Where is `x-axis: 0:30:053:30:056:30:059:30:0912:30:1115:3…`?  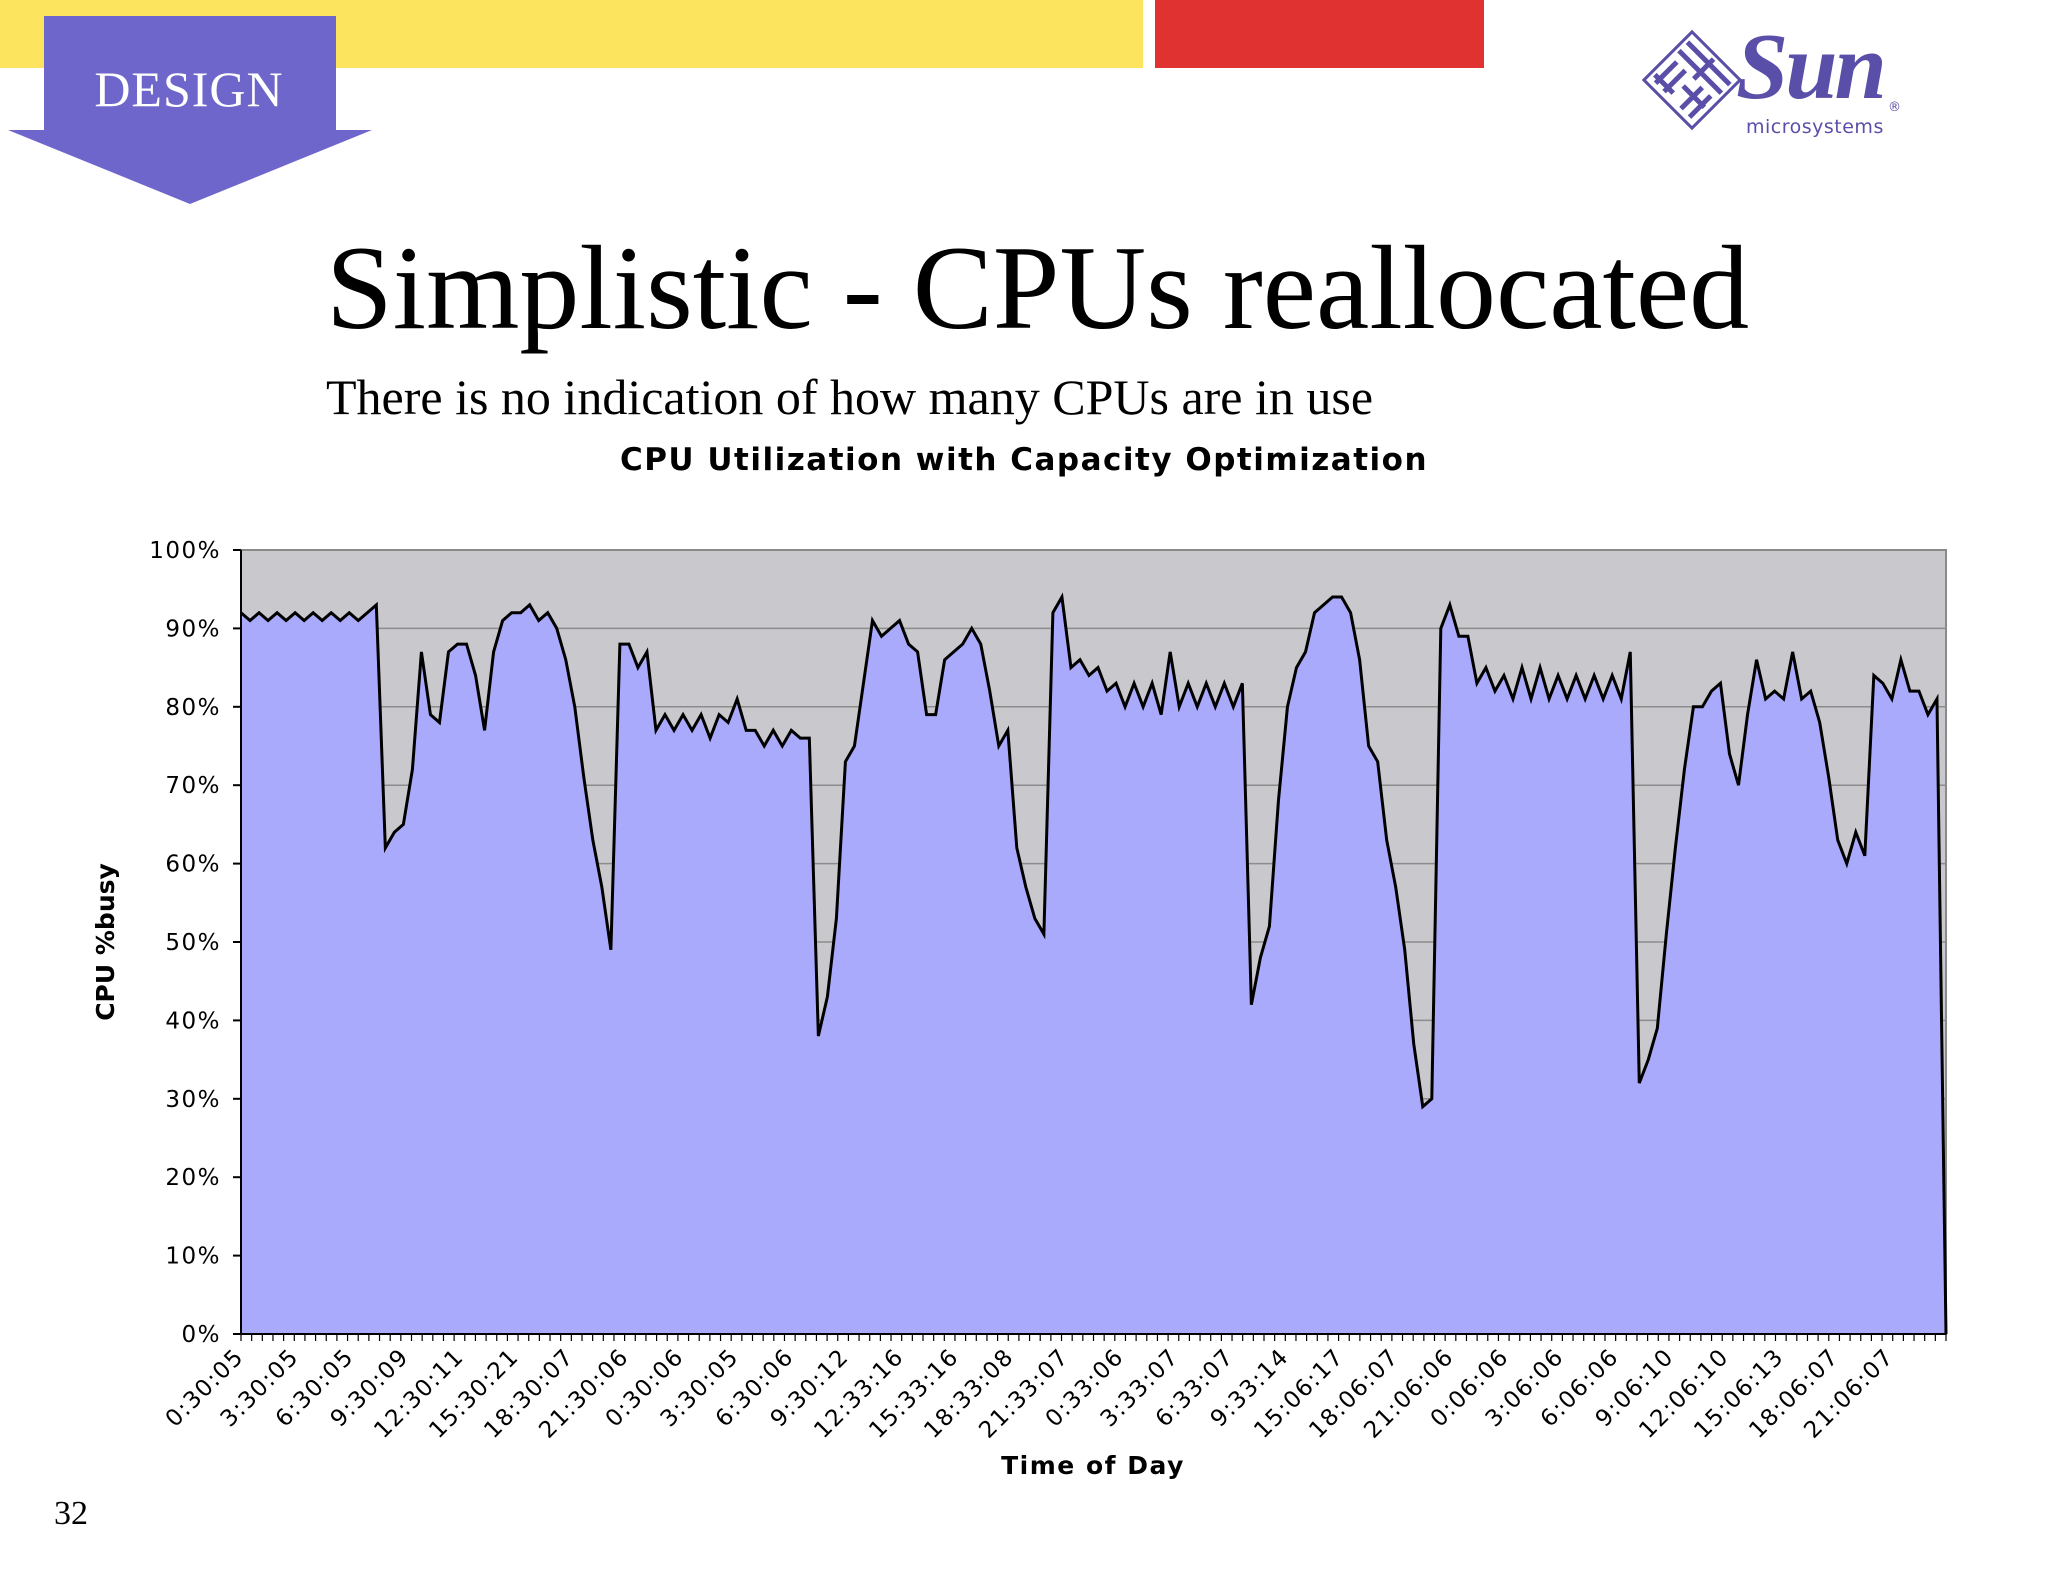 x-axis: 0:30:053:30:056:30:059:30:0912:30:1115:3… is located at coordinates (1054, 1388).